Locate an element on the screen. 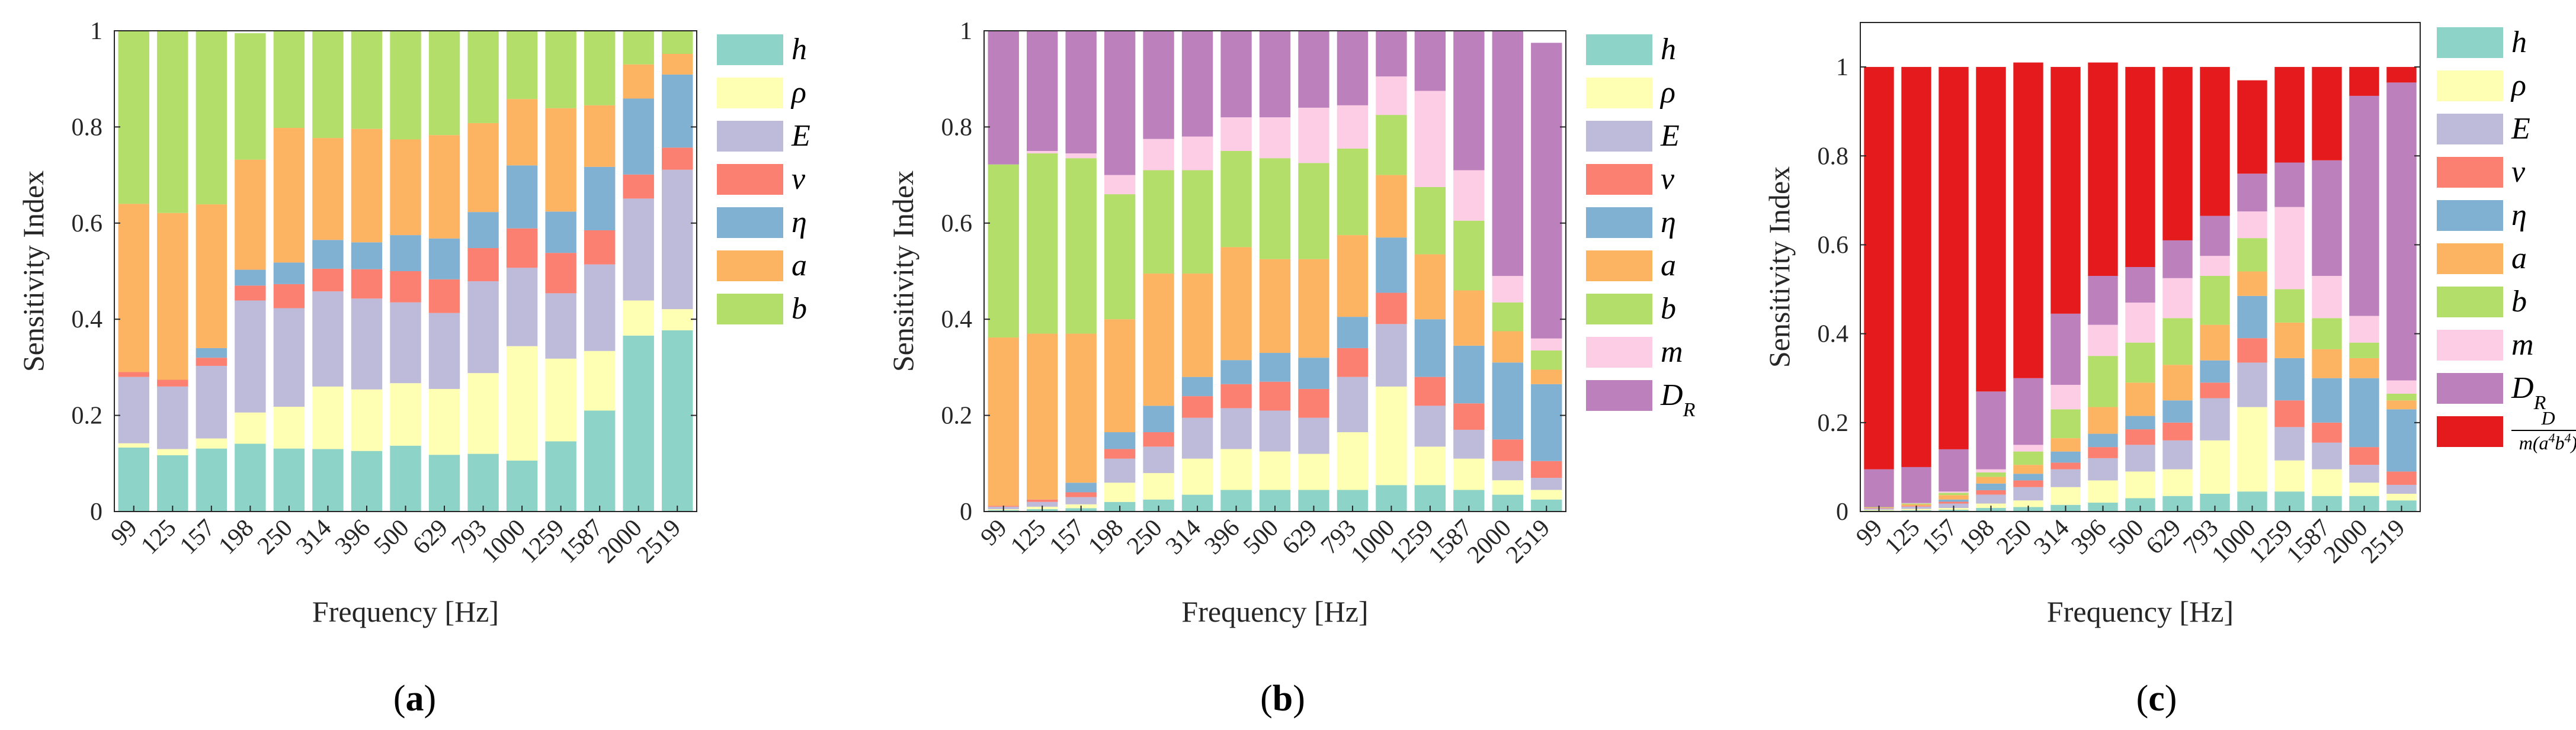 This screenshot has width=2576, height=730. svg-text: ρ is located at coordinates (798, 93).